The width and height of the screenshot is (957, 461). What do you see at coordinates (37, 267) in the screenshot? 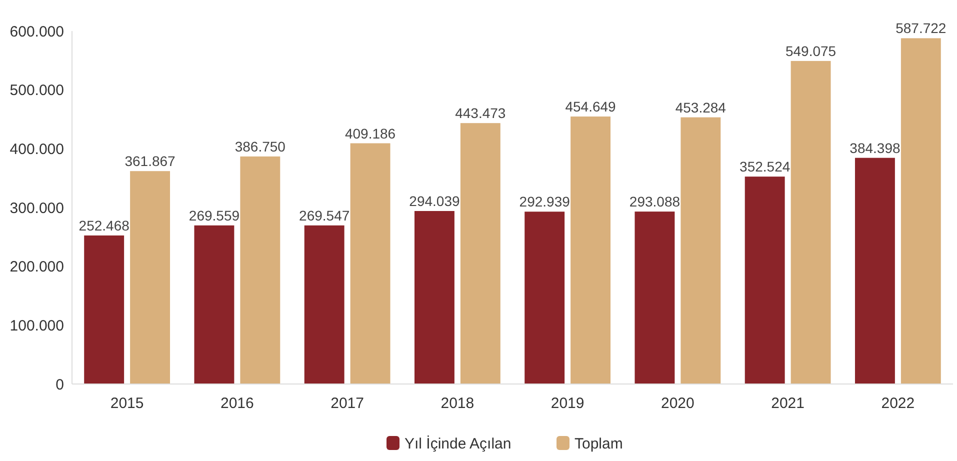
I see `y-tick-label: 200.000` at bounding box center [37, 267].